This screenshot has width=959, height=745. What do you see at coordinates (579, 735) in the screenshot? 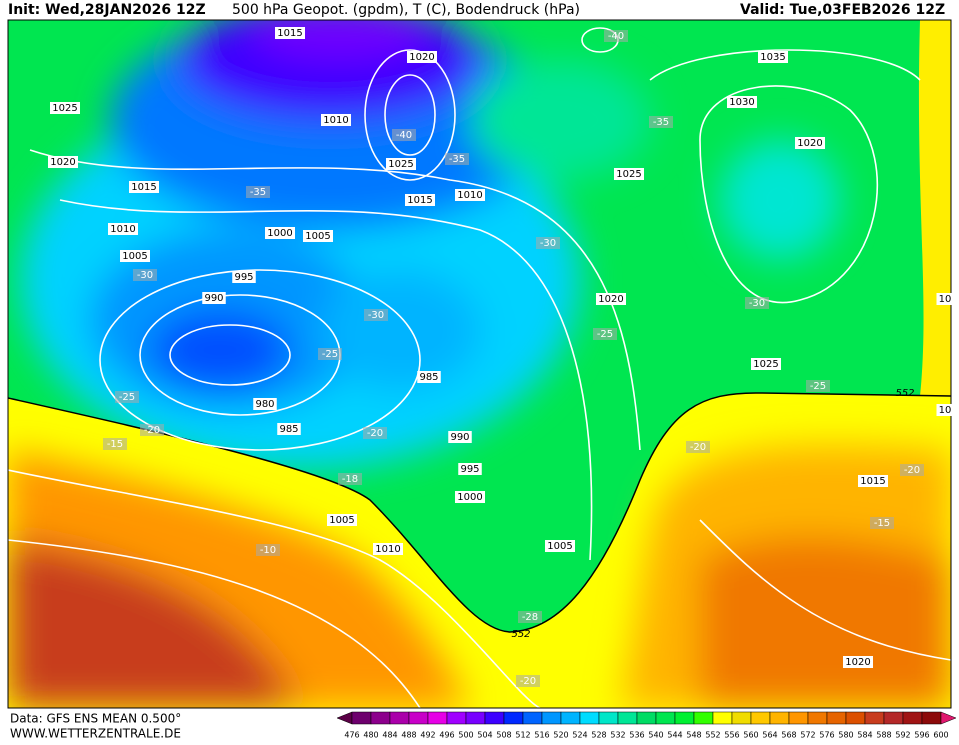
I see `colorbar-label: 524` at bounding box center [579, 735].